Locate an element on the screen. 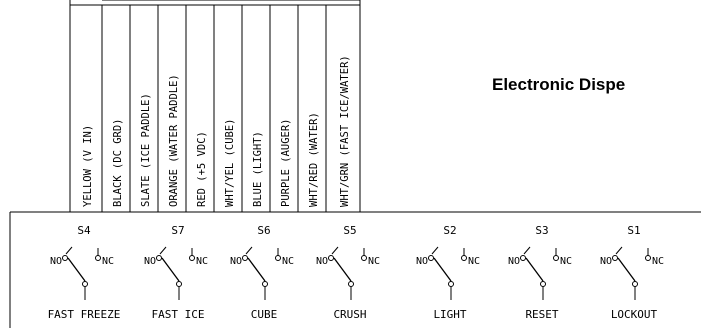 The image size is (701, 328). switch-code: S1 is located at coordinates (633, 230).